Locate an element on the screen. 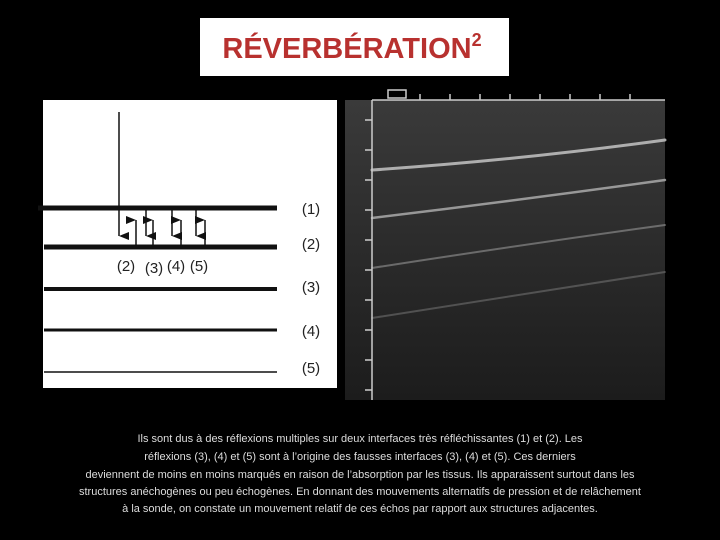  interface-label: (4) is located at coordinates (311, 331).